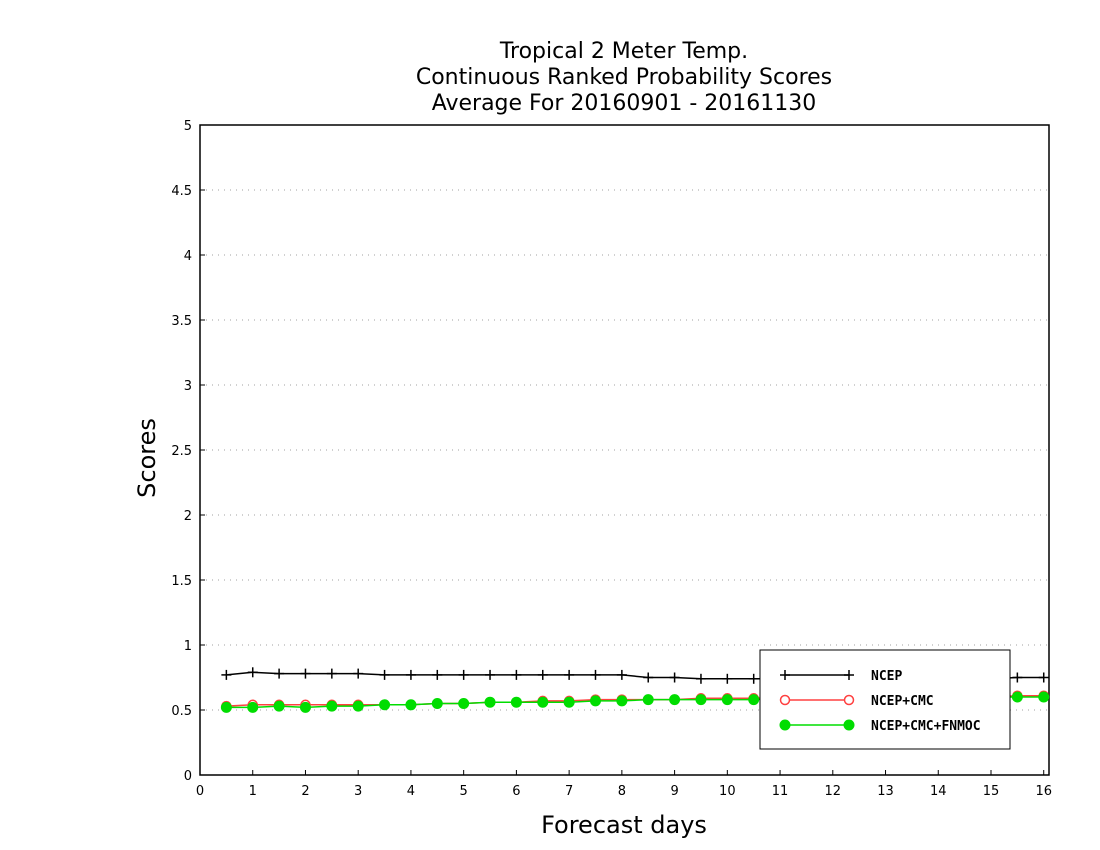 This screenshot has height=850, width=1100. I want to click on x-axis-title: Forecast days, so click(624, 825).